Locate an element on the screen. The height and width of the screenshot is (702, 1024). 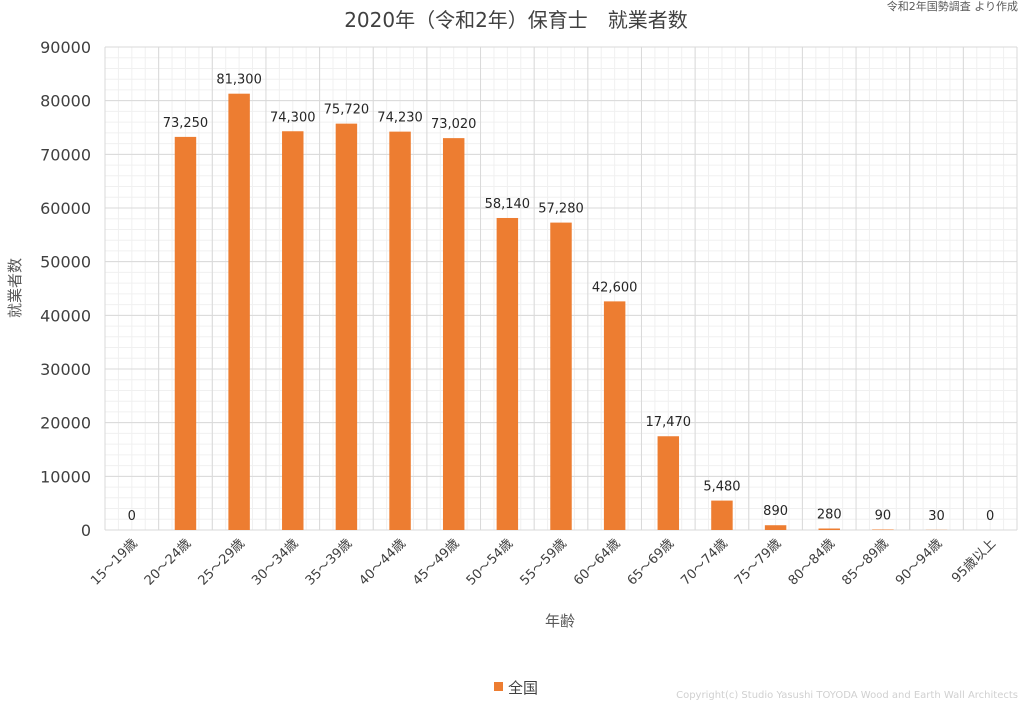
chart-title: 2020年（令和2年）保育士 就業者数 is located at coordinates (516, 20).